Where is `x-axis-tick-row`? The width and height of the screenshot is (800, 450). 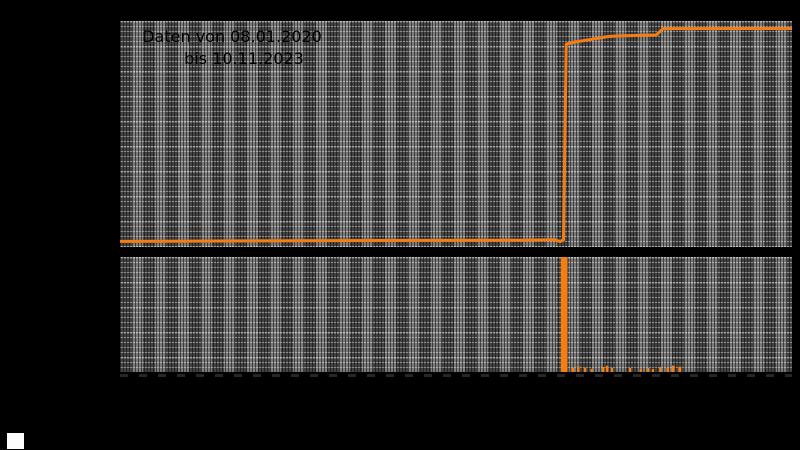
x-axis-tick-row is located at coordinates (456, 375).